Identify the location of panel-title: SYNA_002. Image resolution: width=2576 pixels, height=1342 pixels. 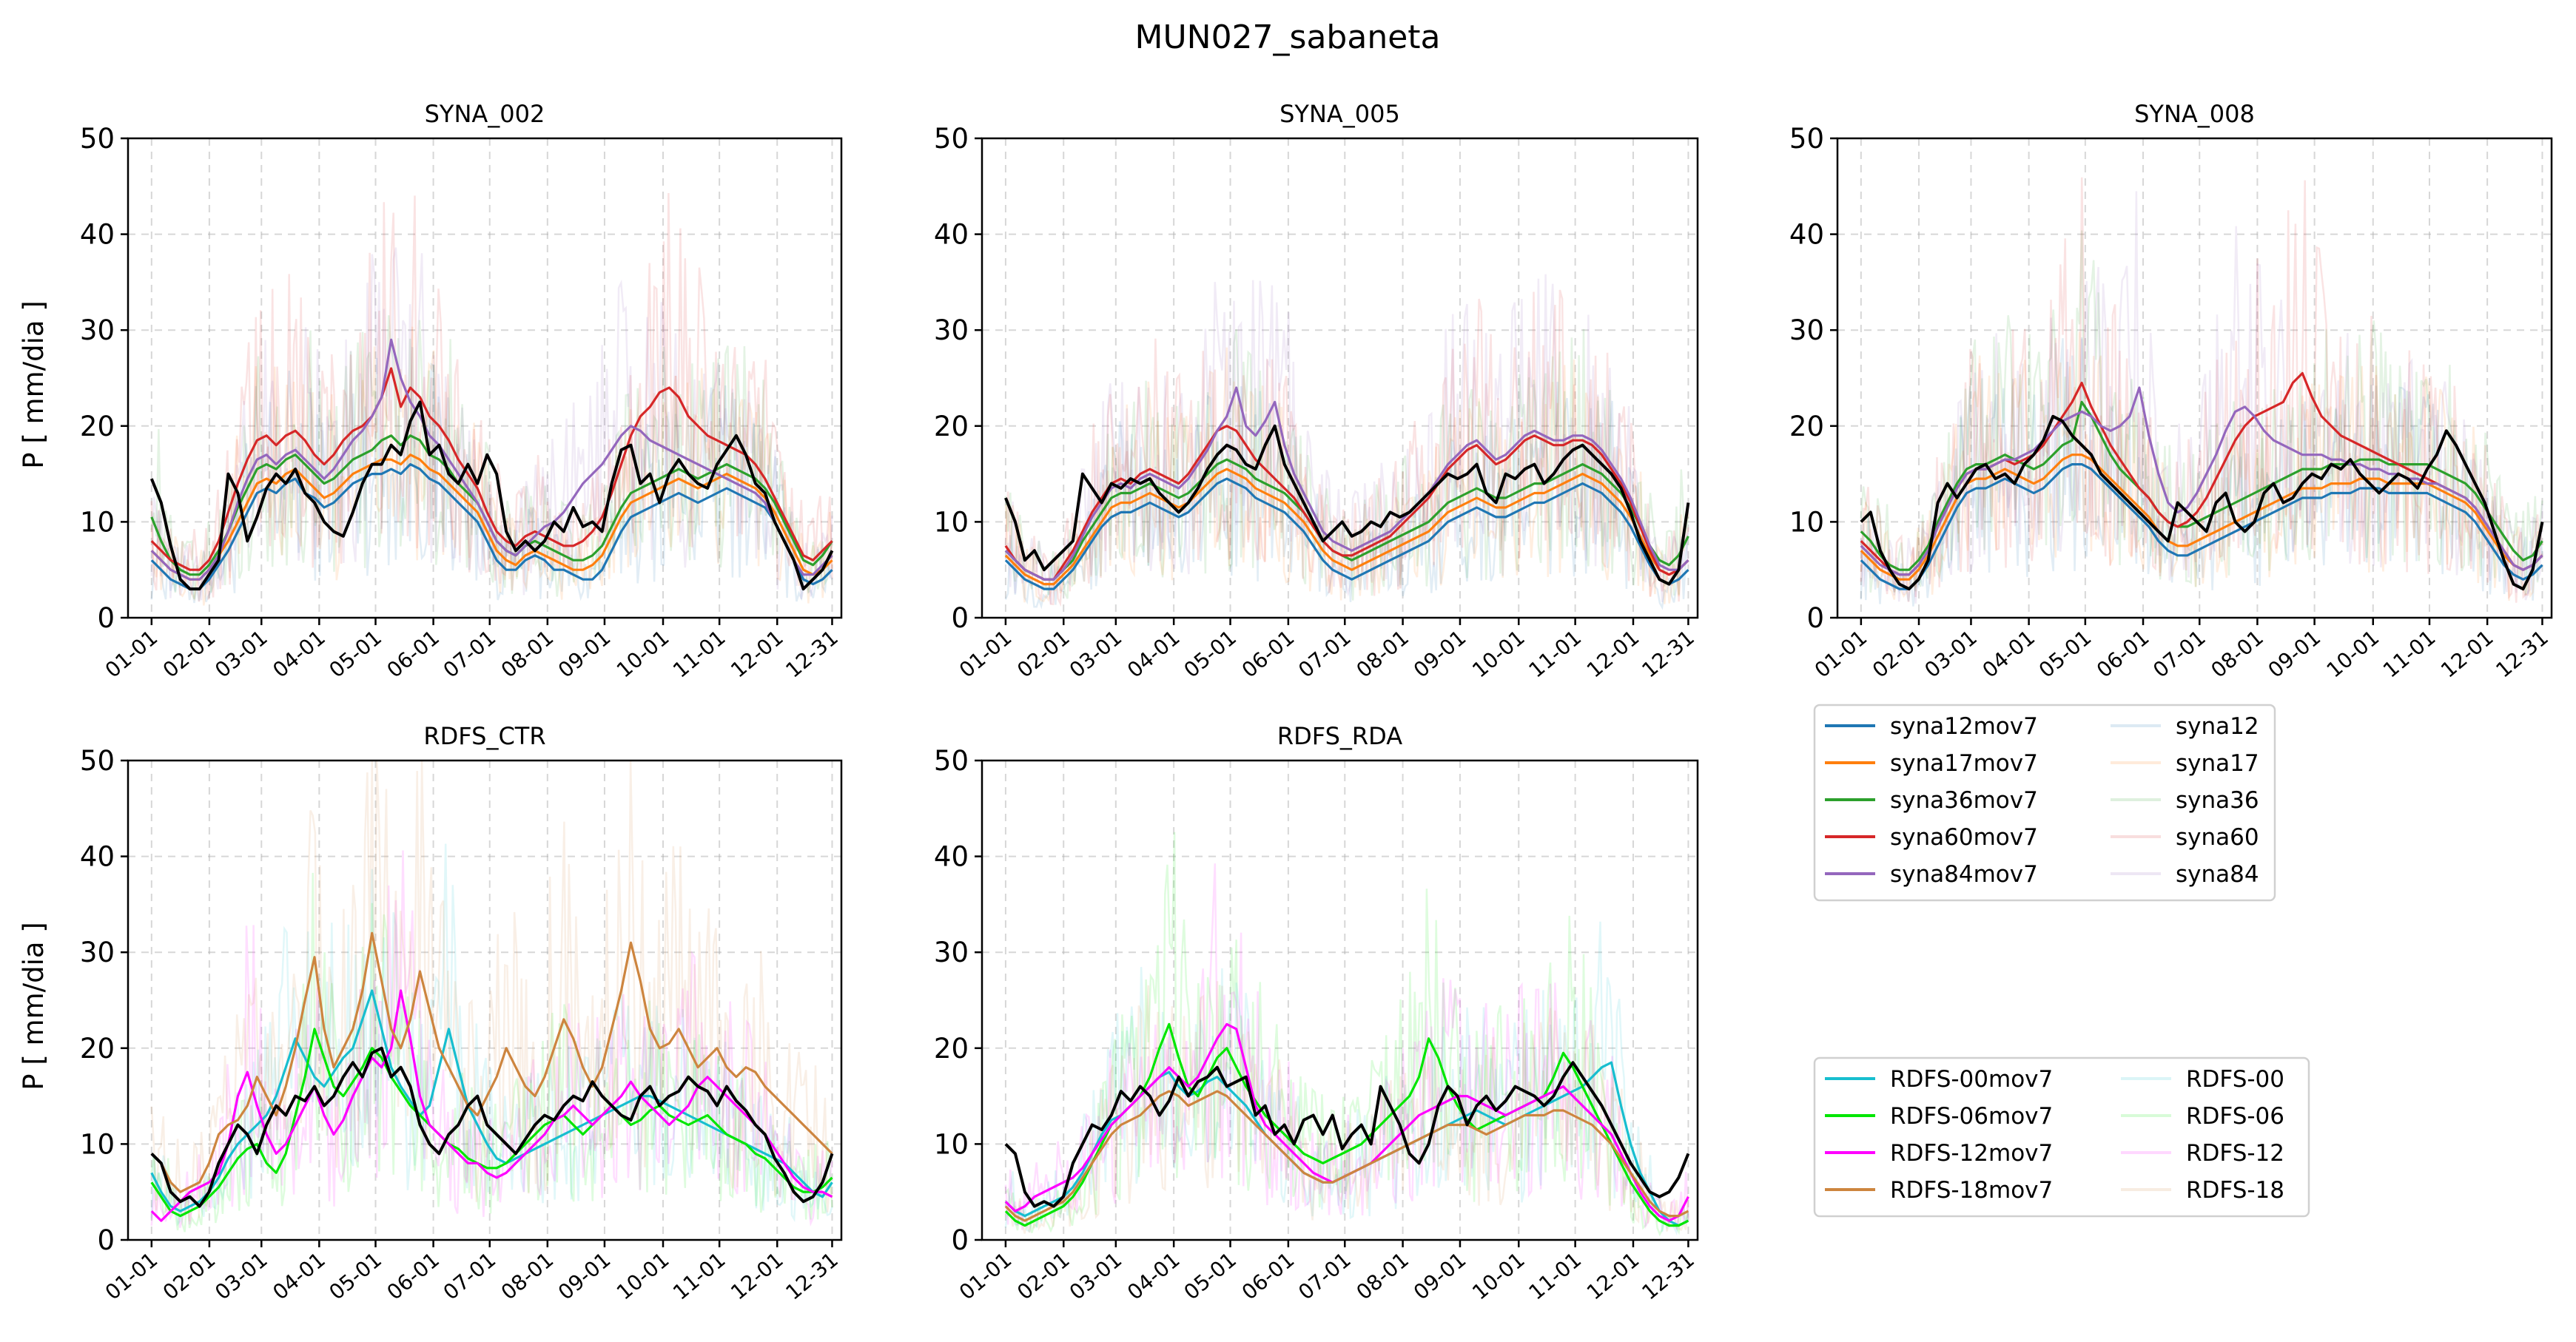
(485, 114).